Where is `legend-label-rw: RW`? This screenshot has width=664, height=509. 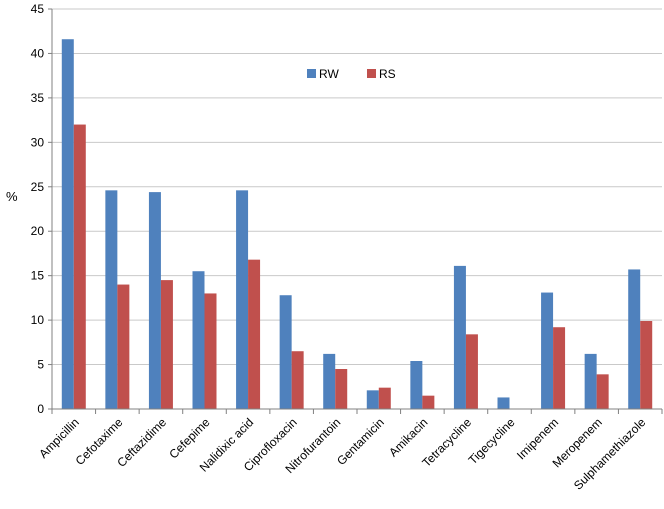
legend-label-rw: RW is located at coordinates (329, 74).